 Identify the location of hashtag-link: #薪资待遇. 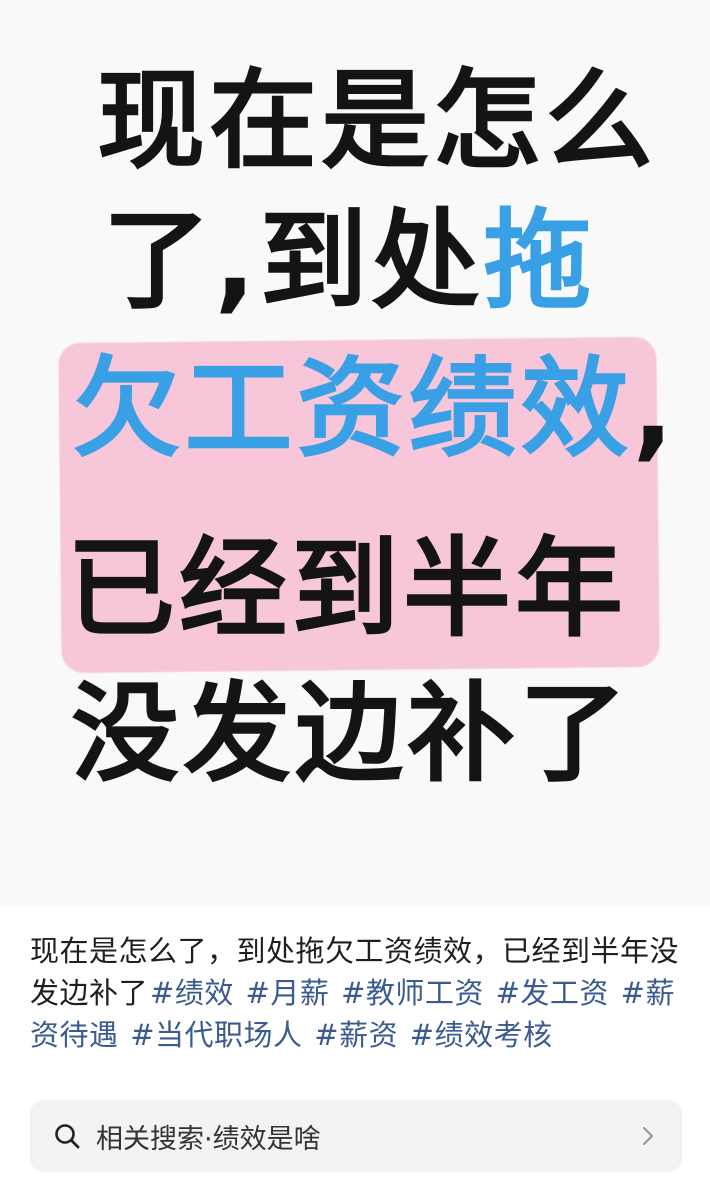
(352, 1014).